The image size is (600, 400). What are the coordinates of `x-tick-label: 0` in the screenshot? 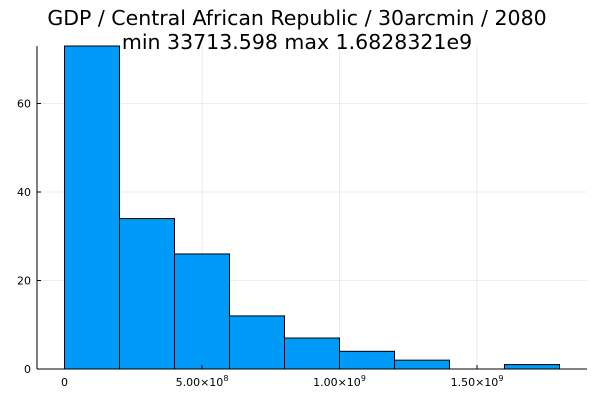 It's located at (64, 382).